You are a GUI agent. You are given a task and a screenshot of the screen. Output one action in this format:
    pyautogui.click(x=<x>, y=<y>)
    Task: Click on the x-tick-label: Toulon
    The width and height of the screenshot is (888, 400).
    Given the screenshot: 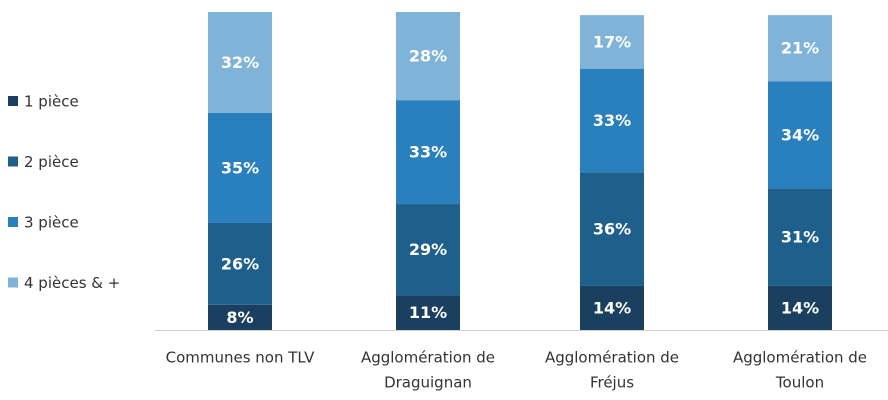 What is the action you would take?
    pyautogui.click(x=799, y=383)
    